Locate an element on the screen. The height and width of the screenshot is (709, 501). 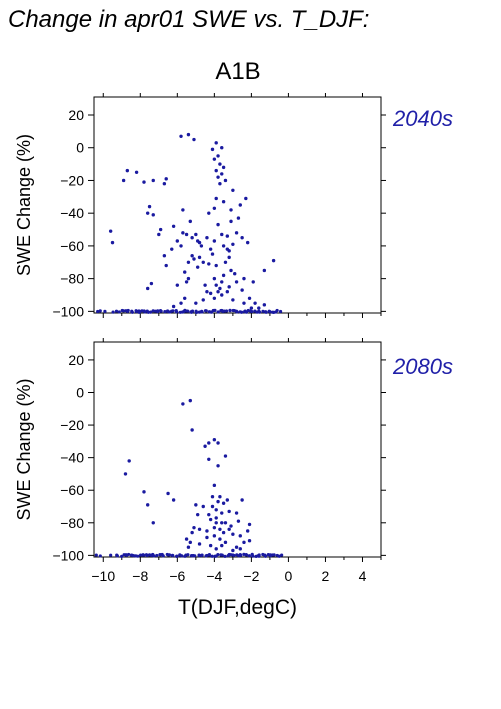
x-tick-label: −6 is located at coordinates (177, 576).